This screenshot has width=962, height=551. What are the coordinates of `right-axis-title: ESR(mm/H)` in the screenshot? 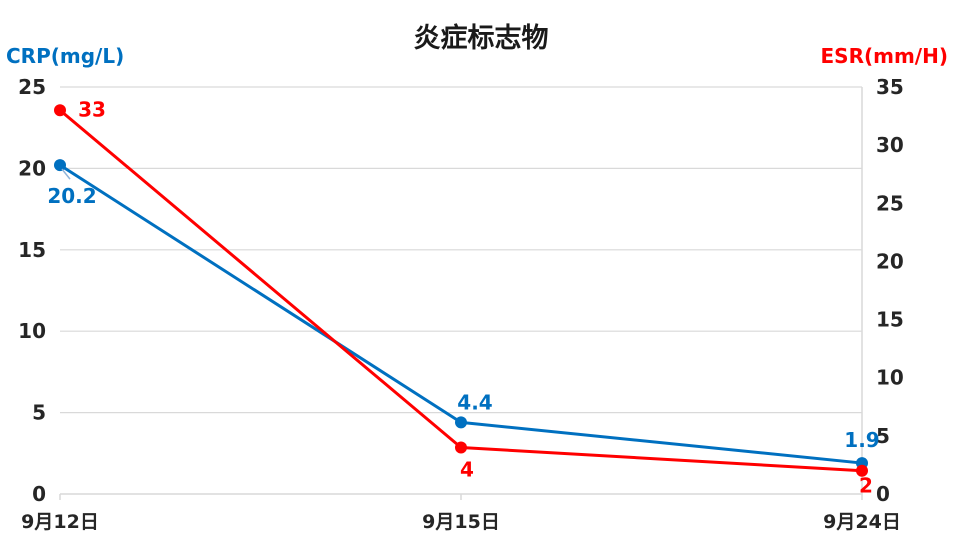 It's located at (884, 56).